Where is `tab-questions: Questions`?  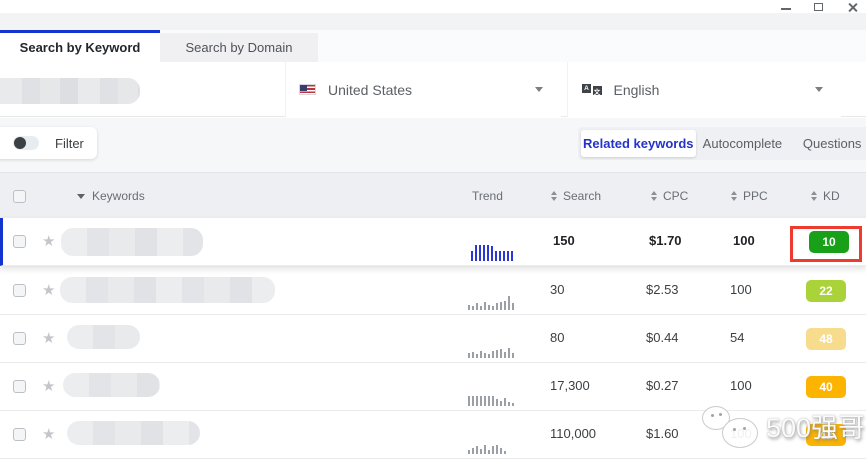 tab-questions: Questions is located at coordinates (827, 143).